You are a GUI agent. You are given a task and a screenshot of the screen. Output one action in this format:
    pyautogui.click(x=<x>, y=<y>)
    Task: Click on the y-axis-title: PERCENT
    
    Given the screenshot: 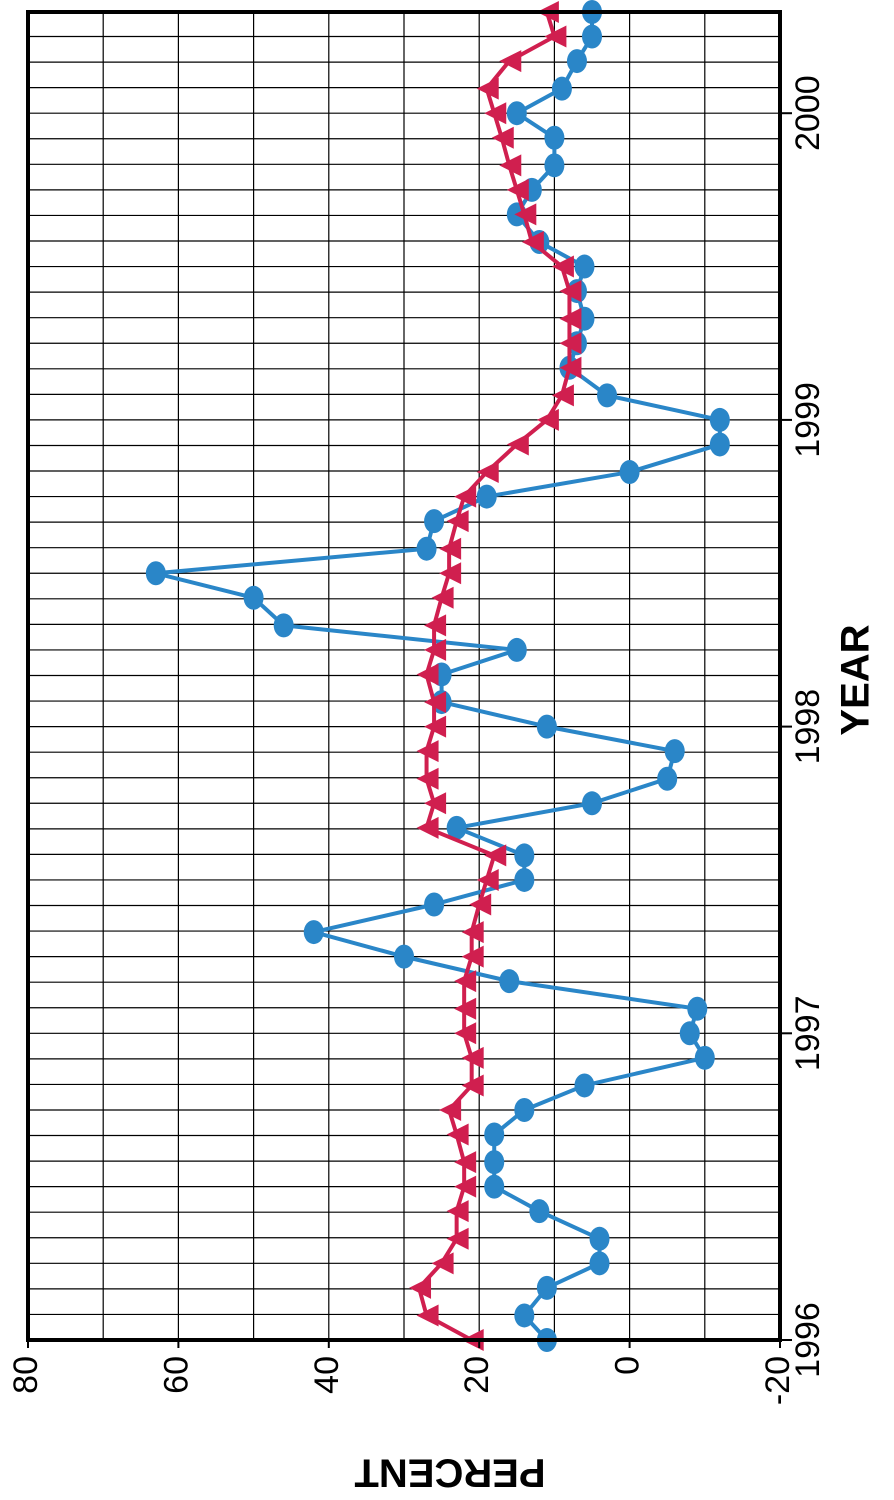 What is the action you would take?
    pyautogui.click(x=449, y=1472)
    